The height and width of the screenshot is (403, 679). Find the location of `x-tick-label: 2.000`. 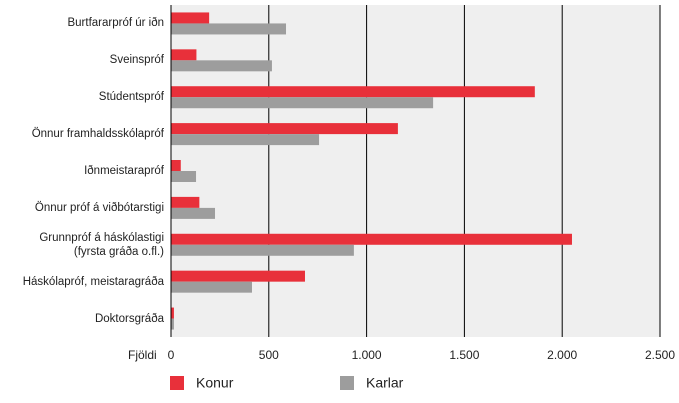

x-tick-label: 2.000 is located at coordinates (562, 355).